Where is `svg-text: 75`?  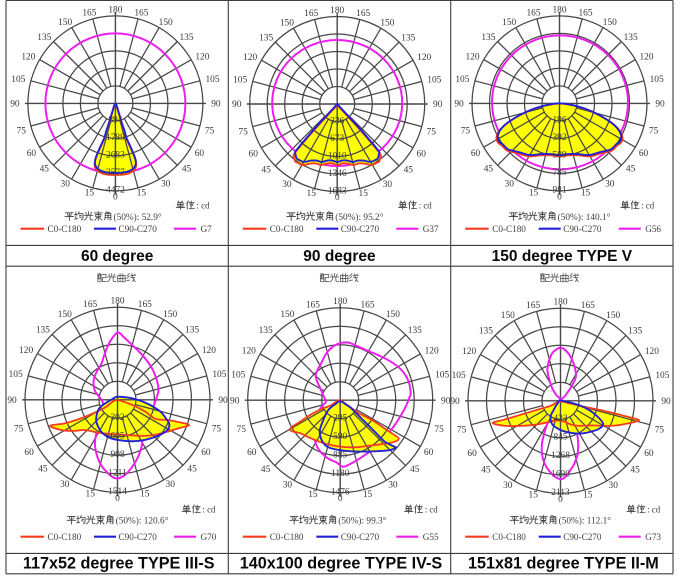 svg-text: 75 is located at coordinates (654, 132).